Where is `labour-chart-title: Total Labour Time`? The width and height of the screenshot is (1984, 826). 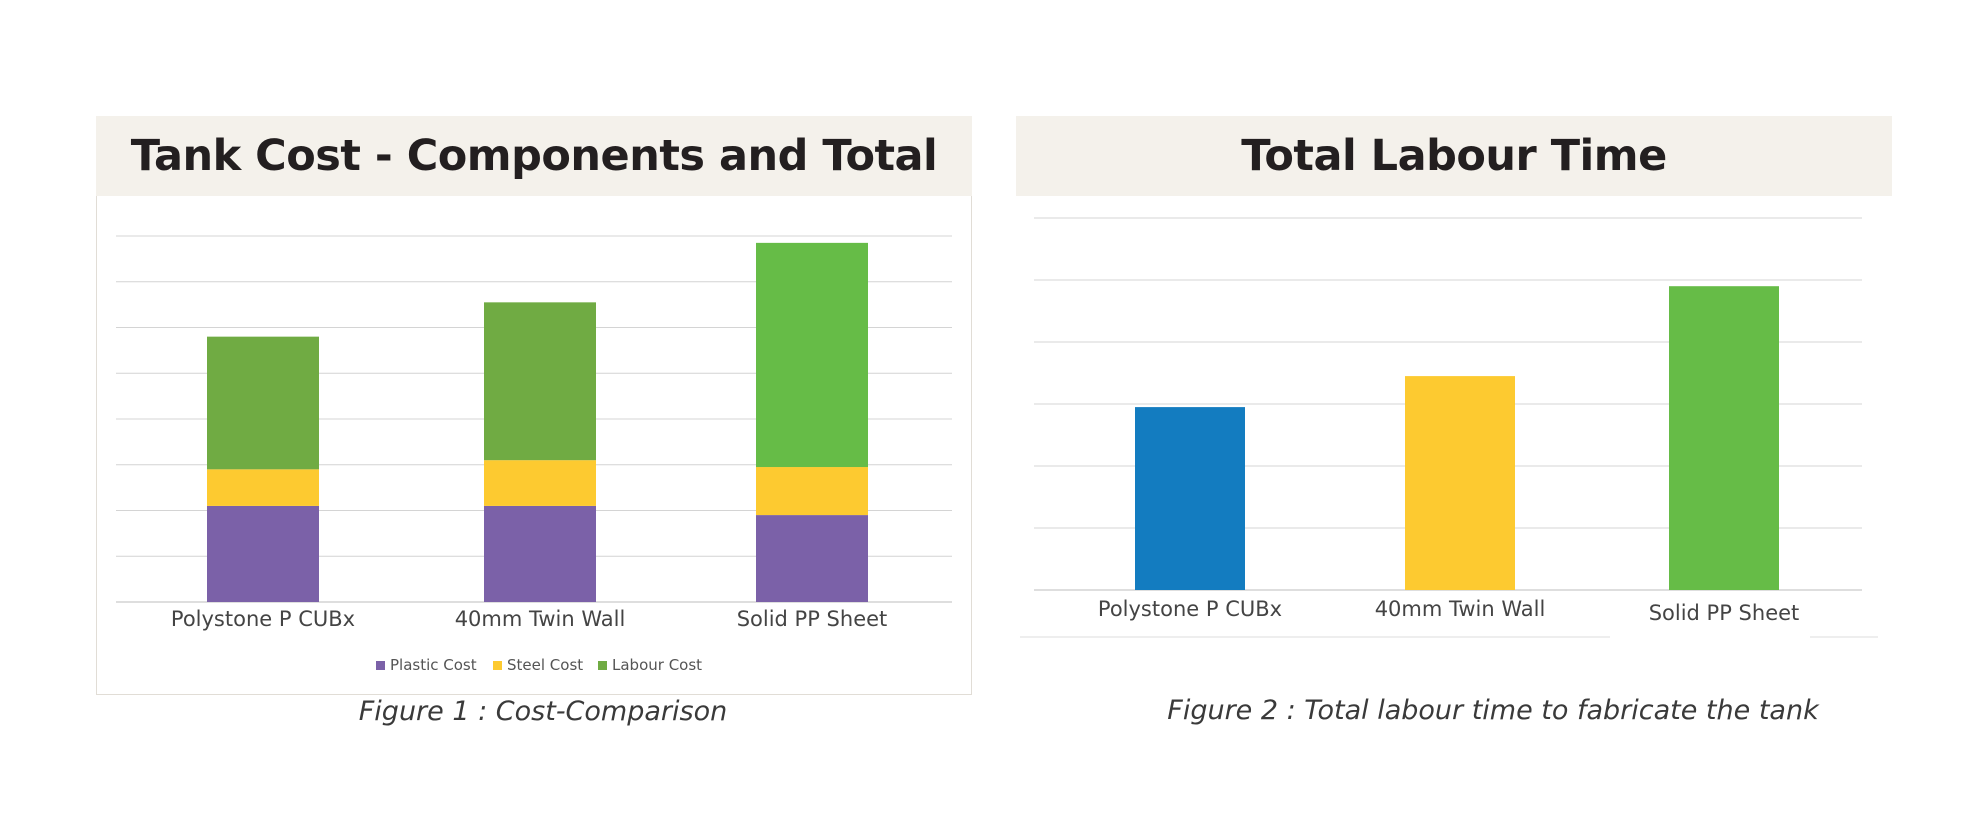 labour-chart-title: Total Labour Time is located at coordinates (1454, 156).